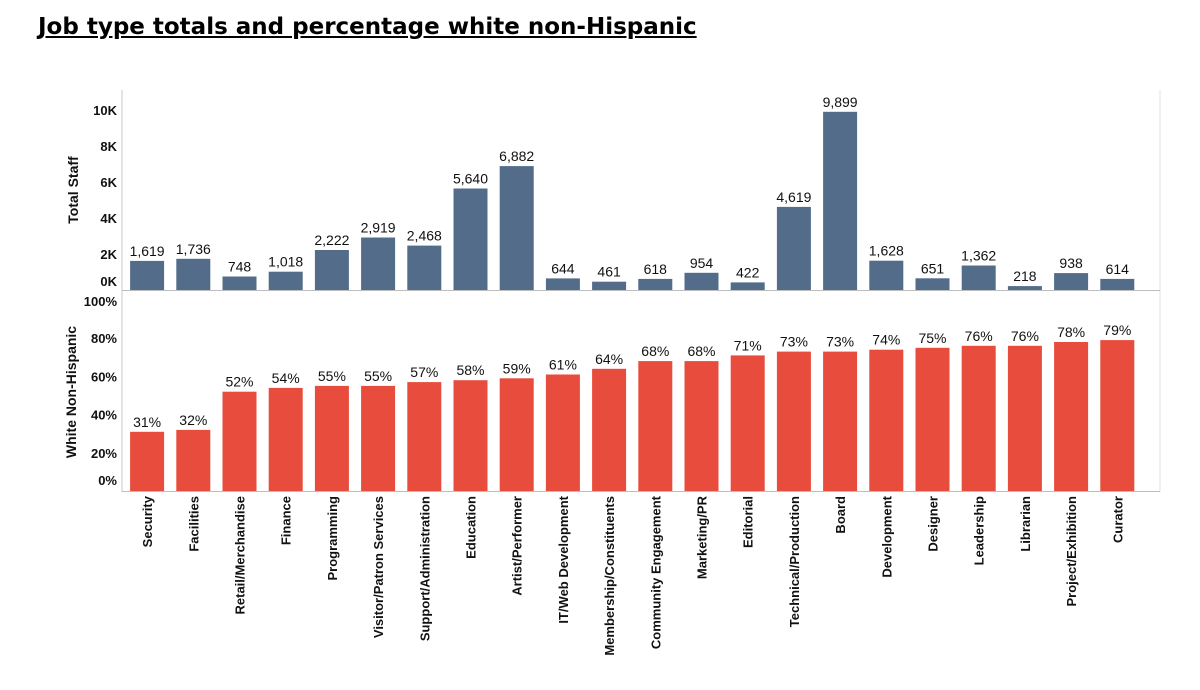 The height and width of the screenshot is (690, 1200). Describe the element at coordinates (609, 576) in the screenshot. I see `x-category-label: Membership/Constituents` at that location.